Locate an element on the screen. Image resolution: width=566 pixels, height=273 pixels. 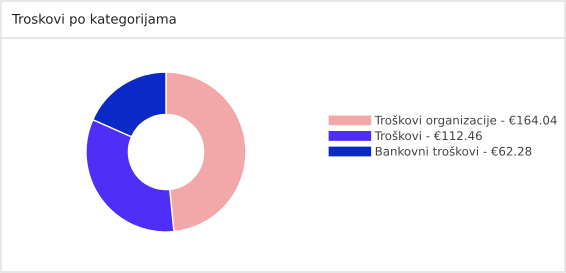
chart-title: Troskovi po kategorijama is located at coordinates (94, 20).